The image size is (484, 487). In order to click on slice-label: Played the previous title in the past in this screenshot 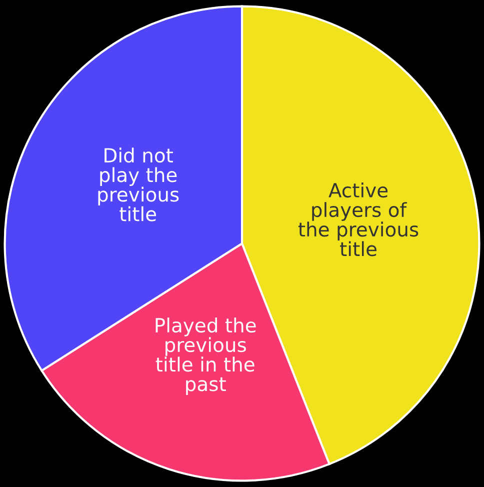, I will do `click(206, 357)`.